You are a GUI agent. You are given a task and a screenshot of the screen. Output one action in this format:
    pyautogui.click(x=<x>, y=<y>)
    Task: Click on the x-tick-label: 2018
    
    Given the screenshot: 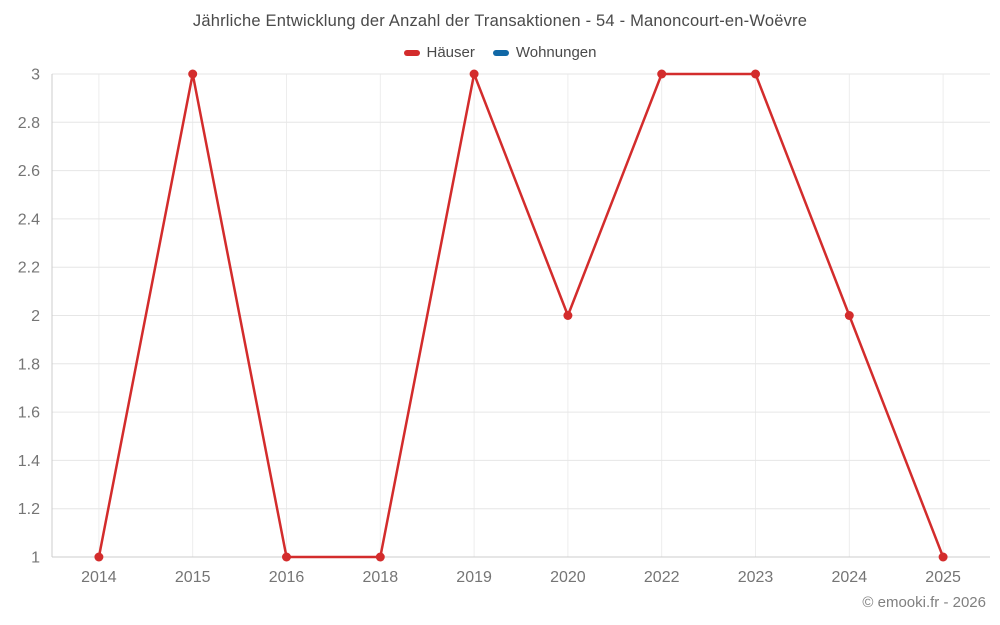 What is the action you would take?
    pyautogui.click(x=381, y=577)
    